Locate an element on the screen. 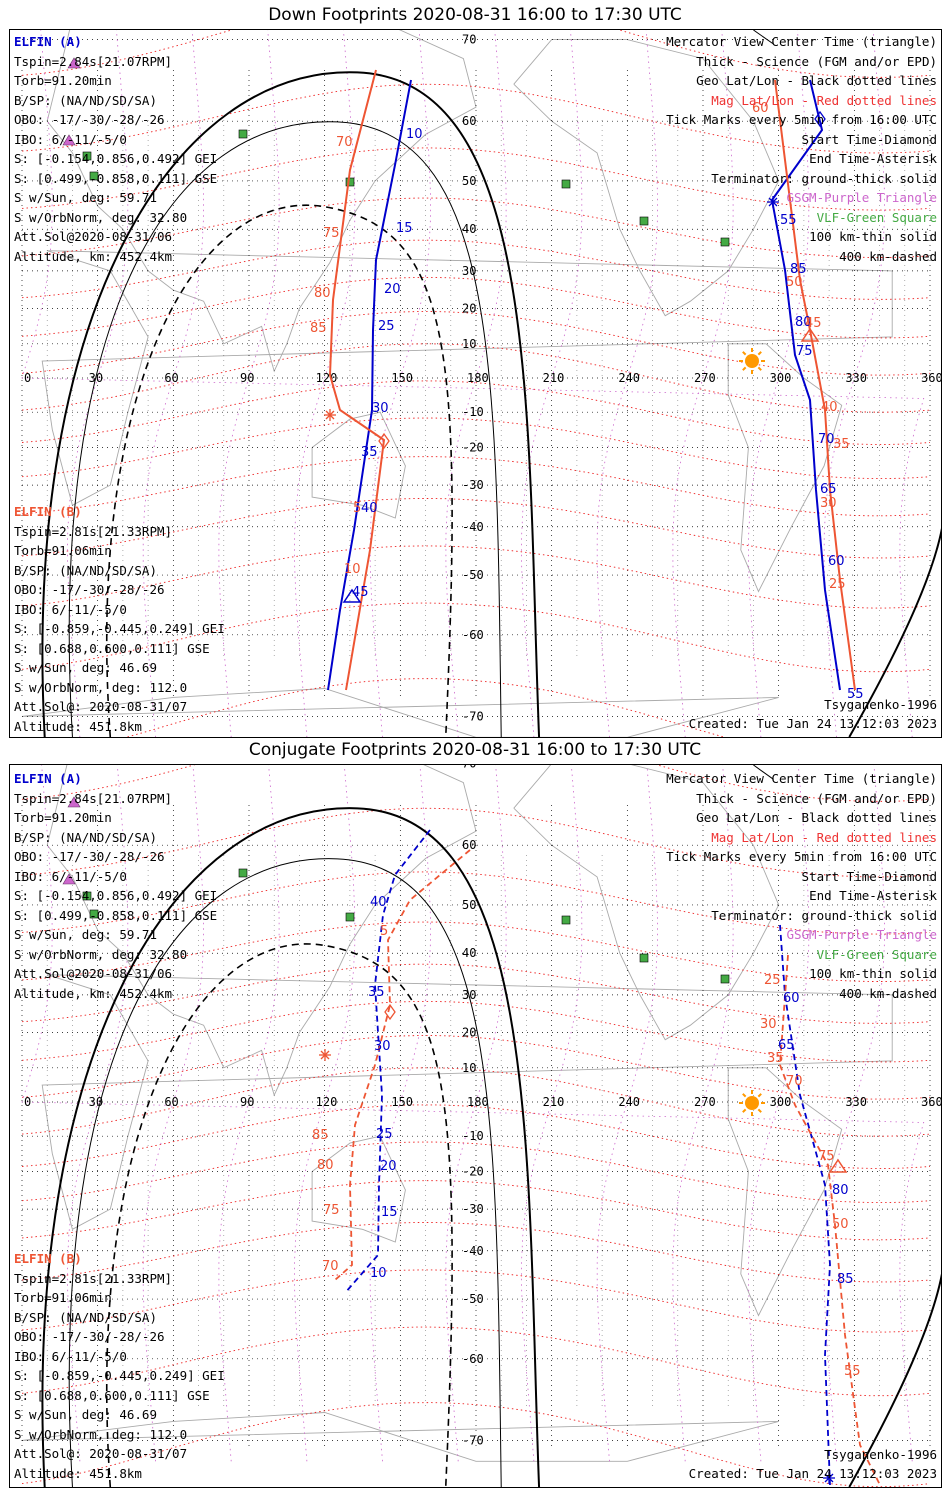  gsgm-purple-triangle is located at coordinates (69, 879).